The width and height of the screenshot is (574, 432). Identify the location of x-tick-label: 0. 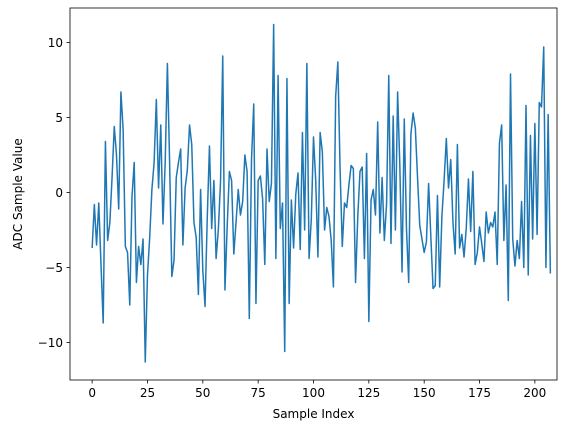
(92, 393).